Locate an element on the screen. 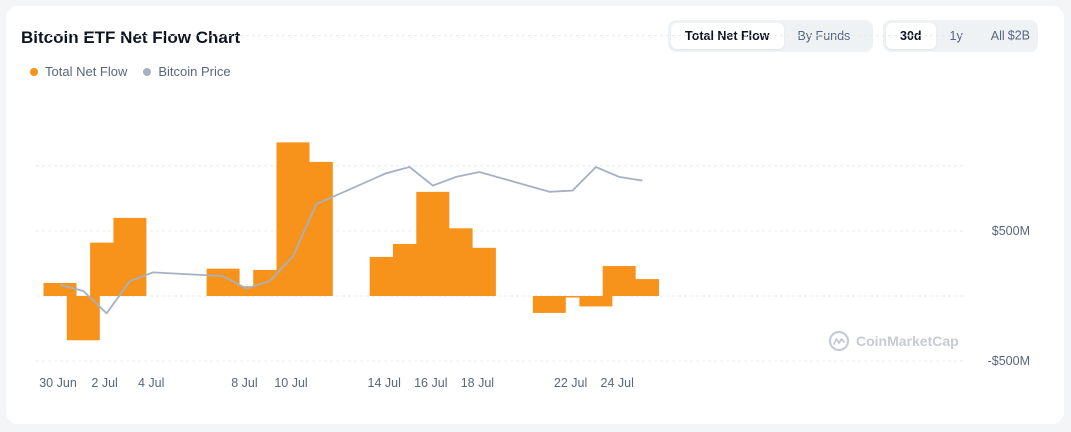 The height and width of the screenshot is (432, 1071). x-tick-label: 10 Jul is located at coordinates (290, 383).